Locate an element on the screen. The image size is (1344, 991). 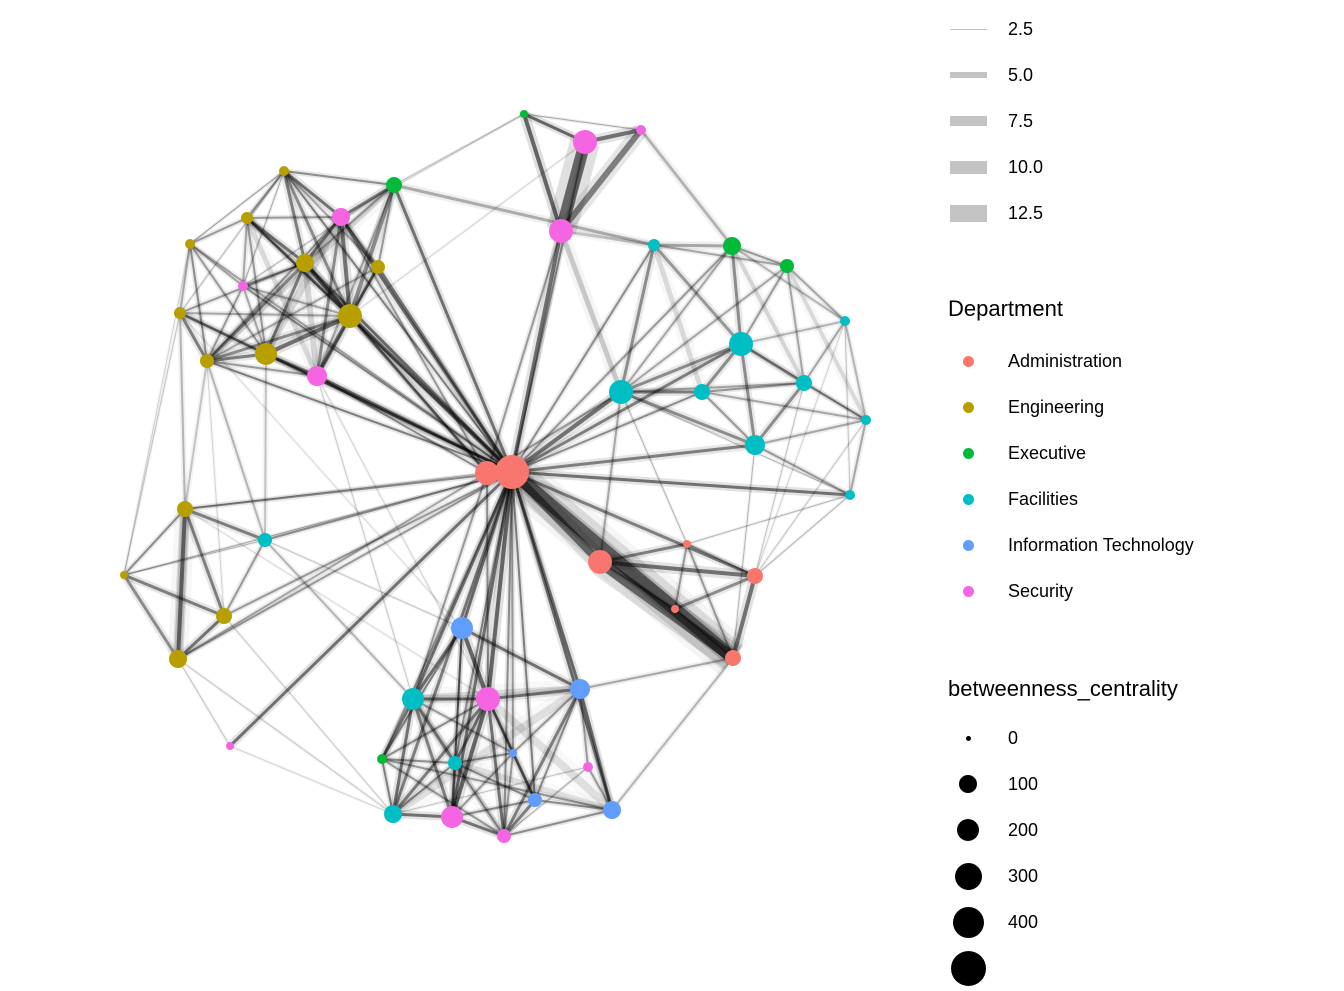
size-200-label: 200 is located at coordinates (1023, 829).